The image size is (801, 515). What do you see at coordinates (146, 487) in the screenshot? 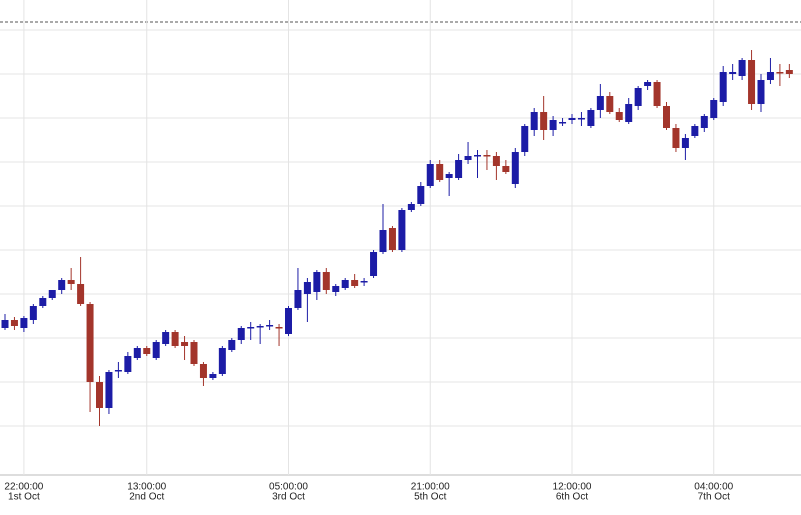
I see `x-tick-label: 13:00:00` at bounding box center [146, 487].